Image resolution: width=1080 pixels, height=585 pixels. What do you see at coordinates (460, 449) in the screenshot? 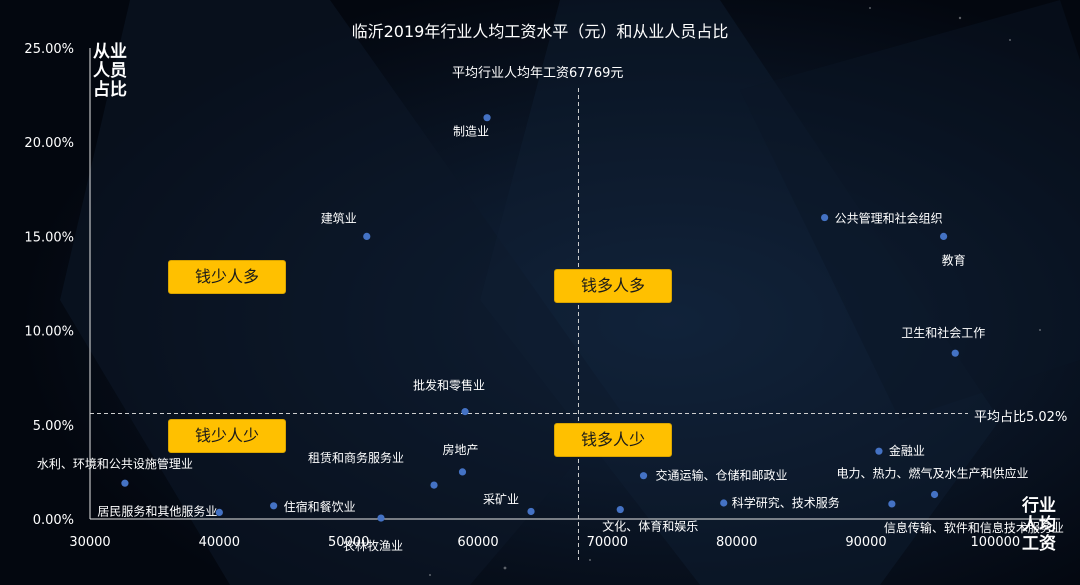
I see `data-label: 房地产` at bounding box center [460, 449].